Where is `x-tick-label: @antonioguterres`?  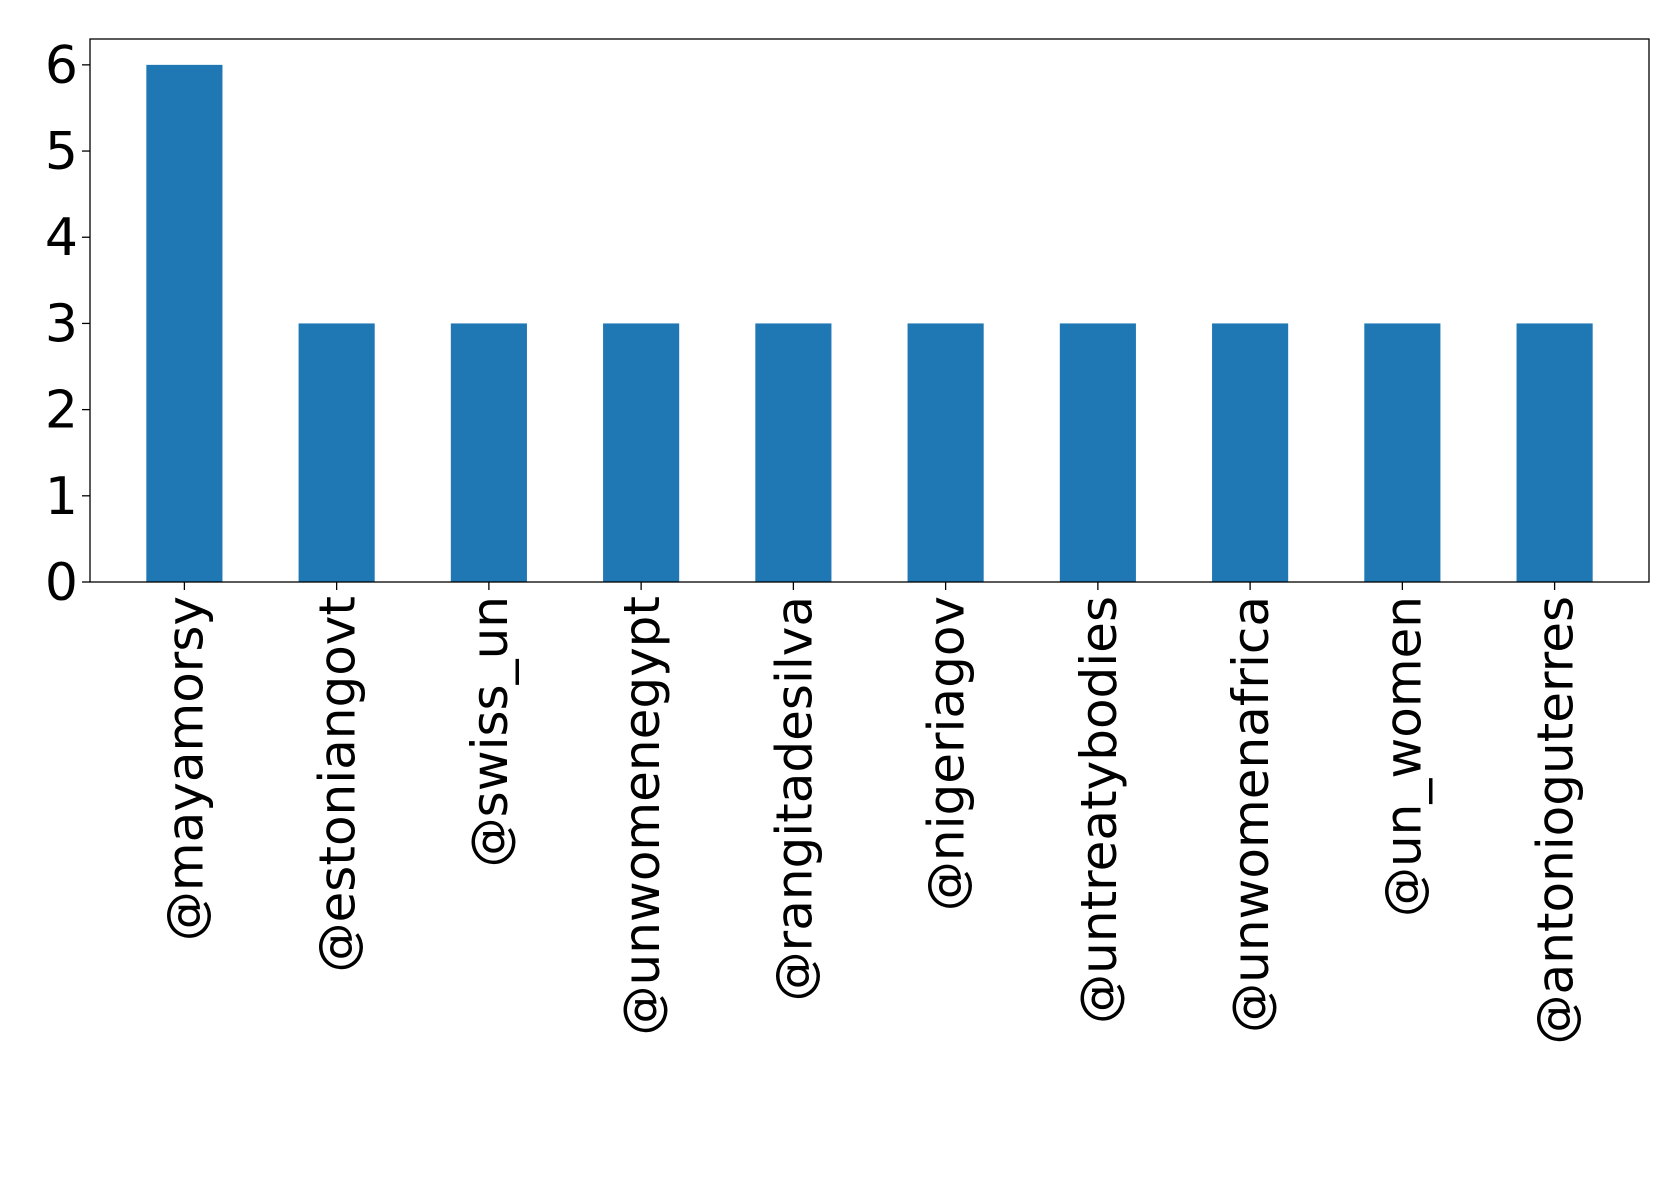
x-tick-label: @antonioguterres is located at coordinates (1556, 820).